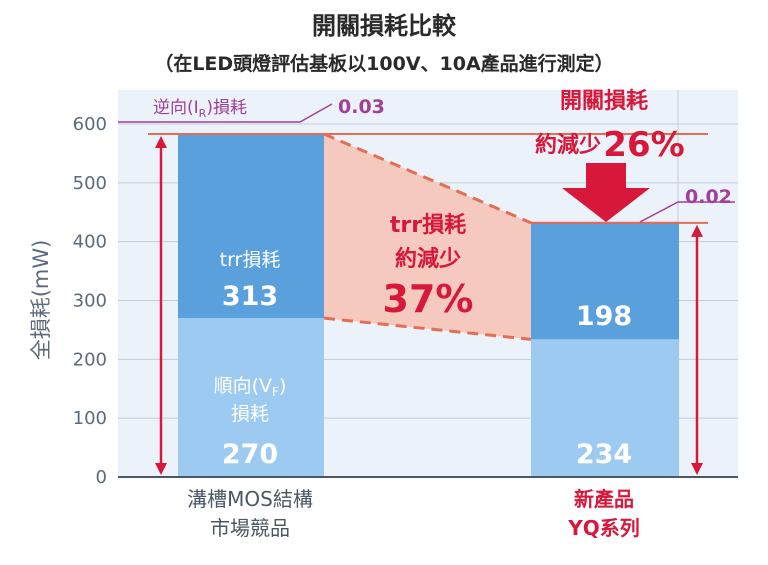 This screenshot has height=565, width=768. I want to click on y-axis-label: 全損耗(mW), so click(41, 300).